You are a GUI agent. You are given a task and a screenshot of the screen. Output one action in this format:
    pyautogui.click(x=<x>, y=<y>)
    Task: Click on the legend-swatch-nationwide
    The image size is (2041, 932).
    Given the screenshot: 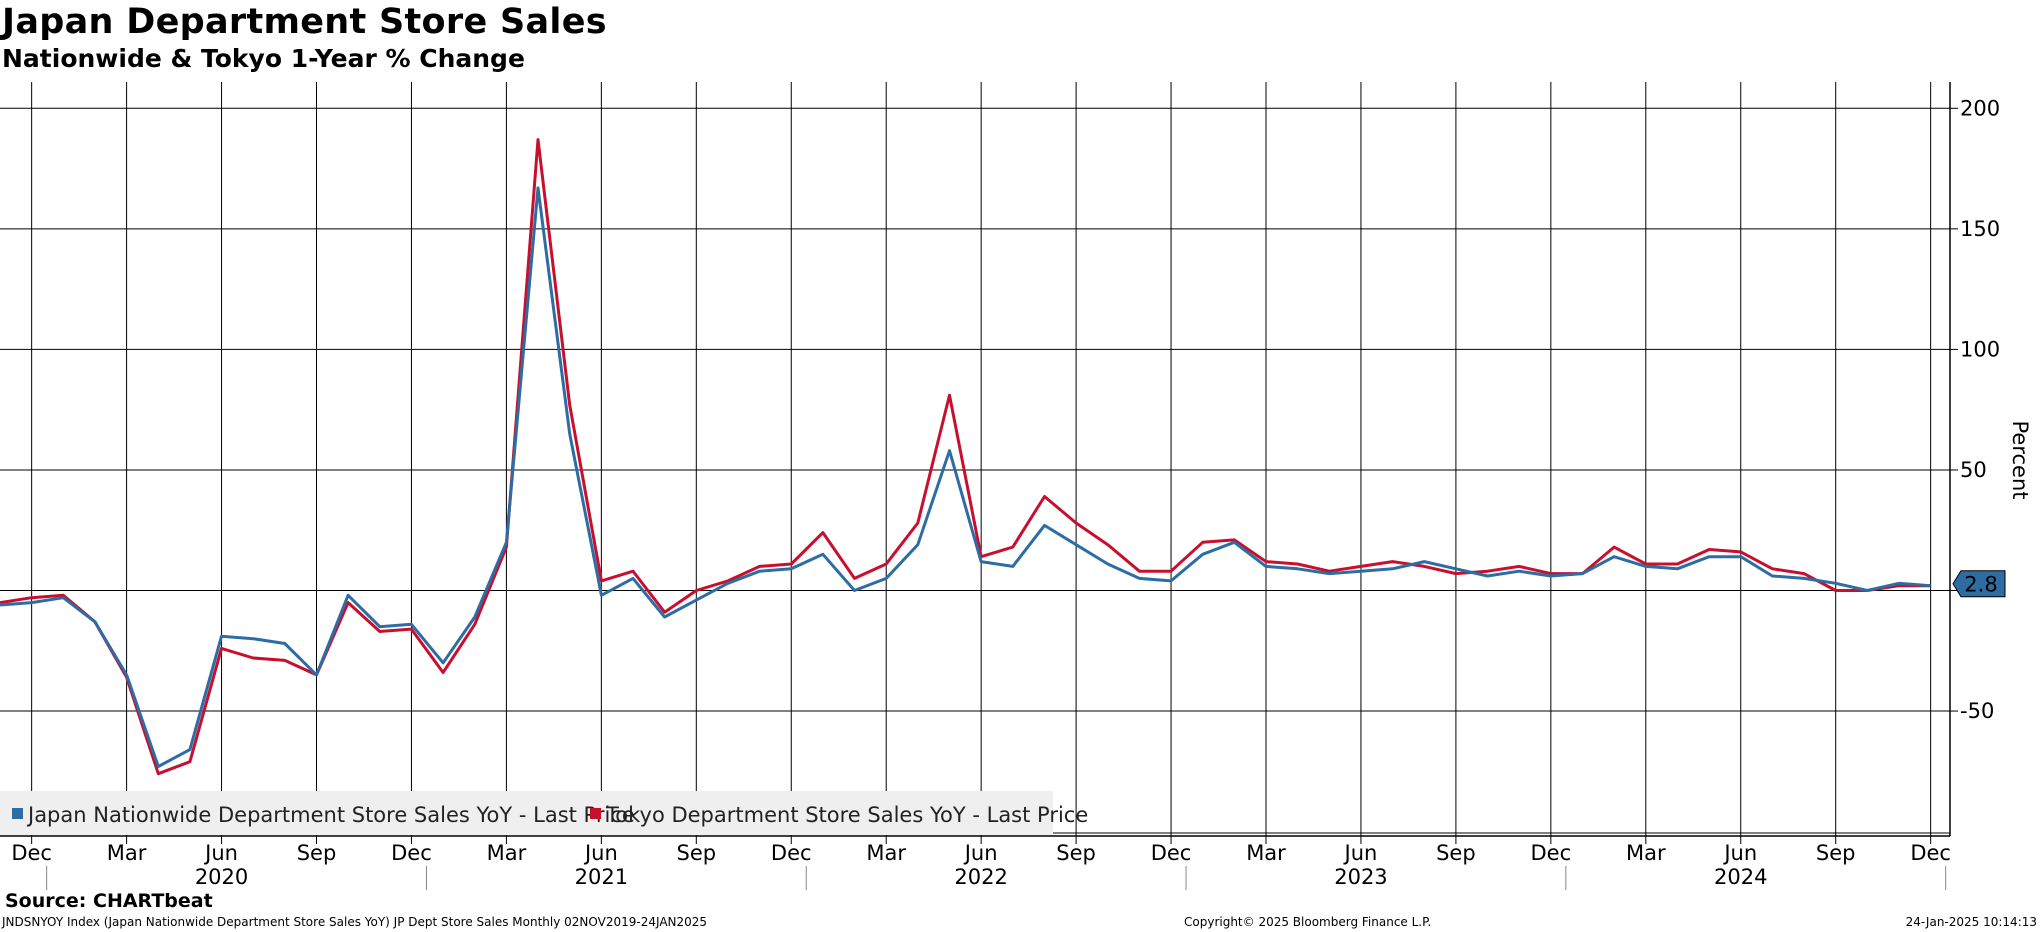 What is the action you would take?
    pyautogui.click(x=17, y=813)
    